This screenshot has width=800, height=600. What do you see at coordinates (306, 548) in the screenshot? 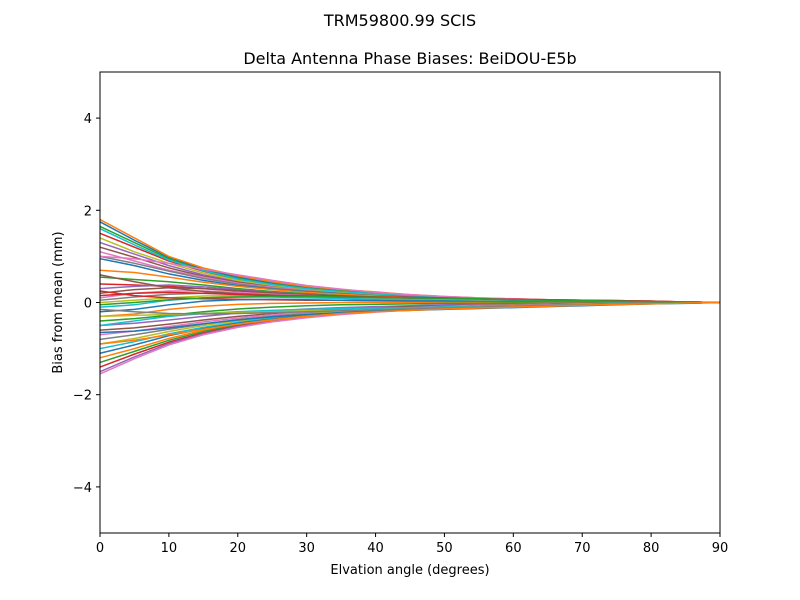
I see `x-tick-label: 30` at bounding box center [306, 548].